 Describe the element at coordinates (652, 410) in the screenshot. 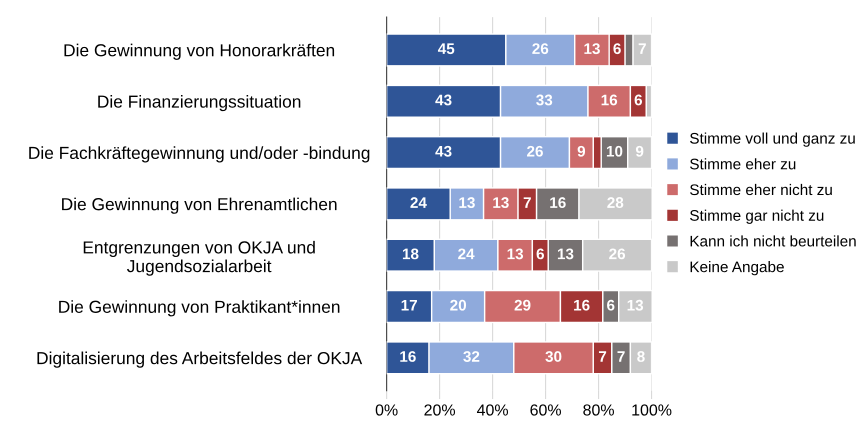

I see `x-tick-label: 100%` at that location.